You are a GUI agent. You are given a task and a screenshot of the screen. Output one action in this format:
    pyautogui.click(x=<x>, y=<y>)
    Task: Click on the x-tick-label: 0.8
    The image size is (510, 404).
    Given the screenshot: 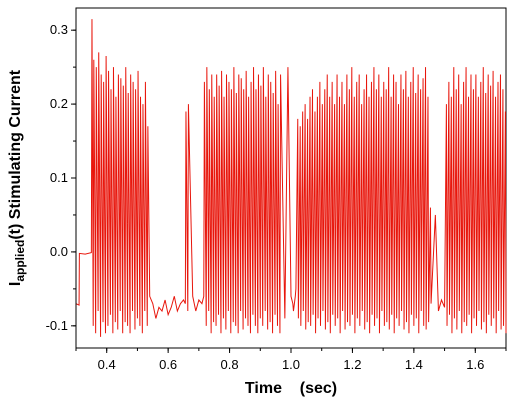 What is the action you would take?
    pyautogui.click(x=230, y=364)
    